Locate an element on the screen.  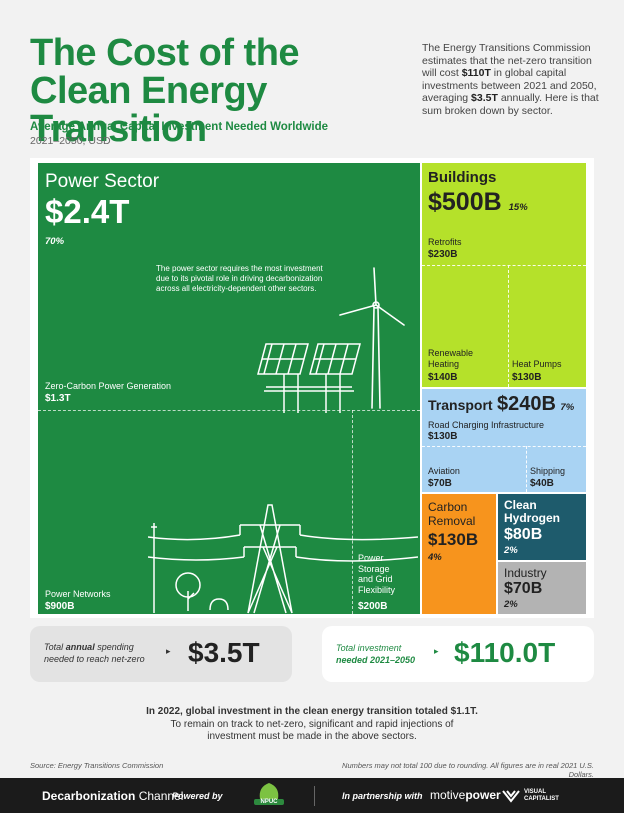
annual-spending-value: $3.5T is located at coordinates (224, 652).